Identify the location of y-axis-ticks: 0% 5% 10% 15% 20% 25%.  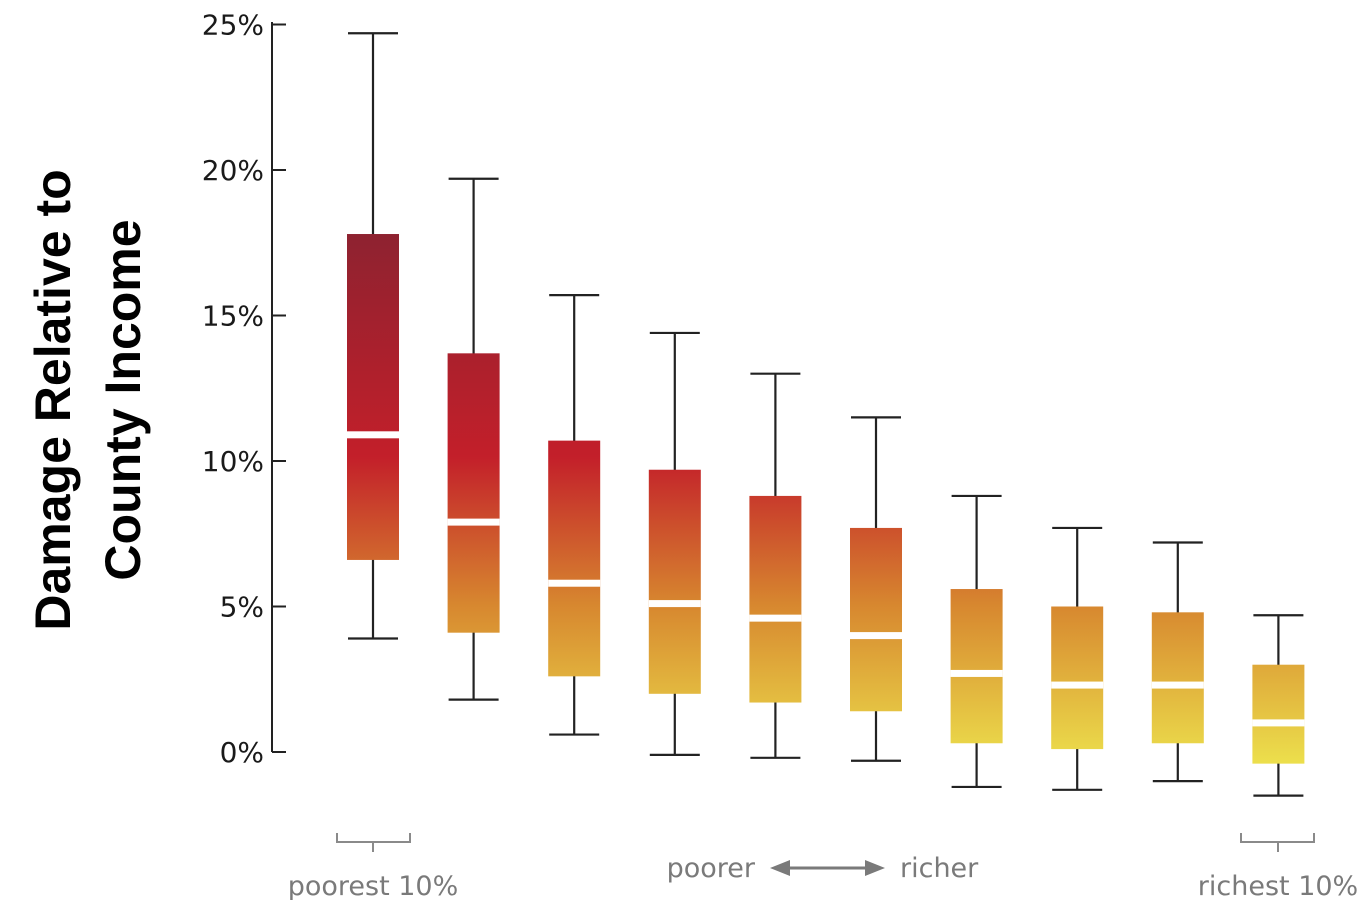
(244, 389).